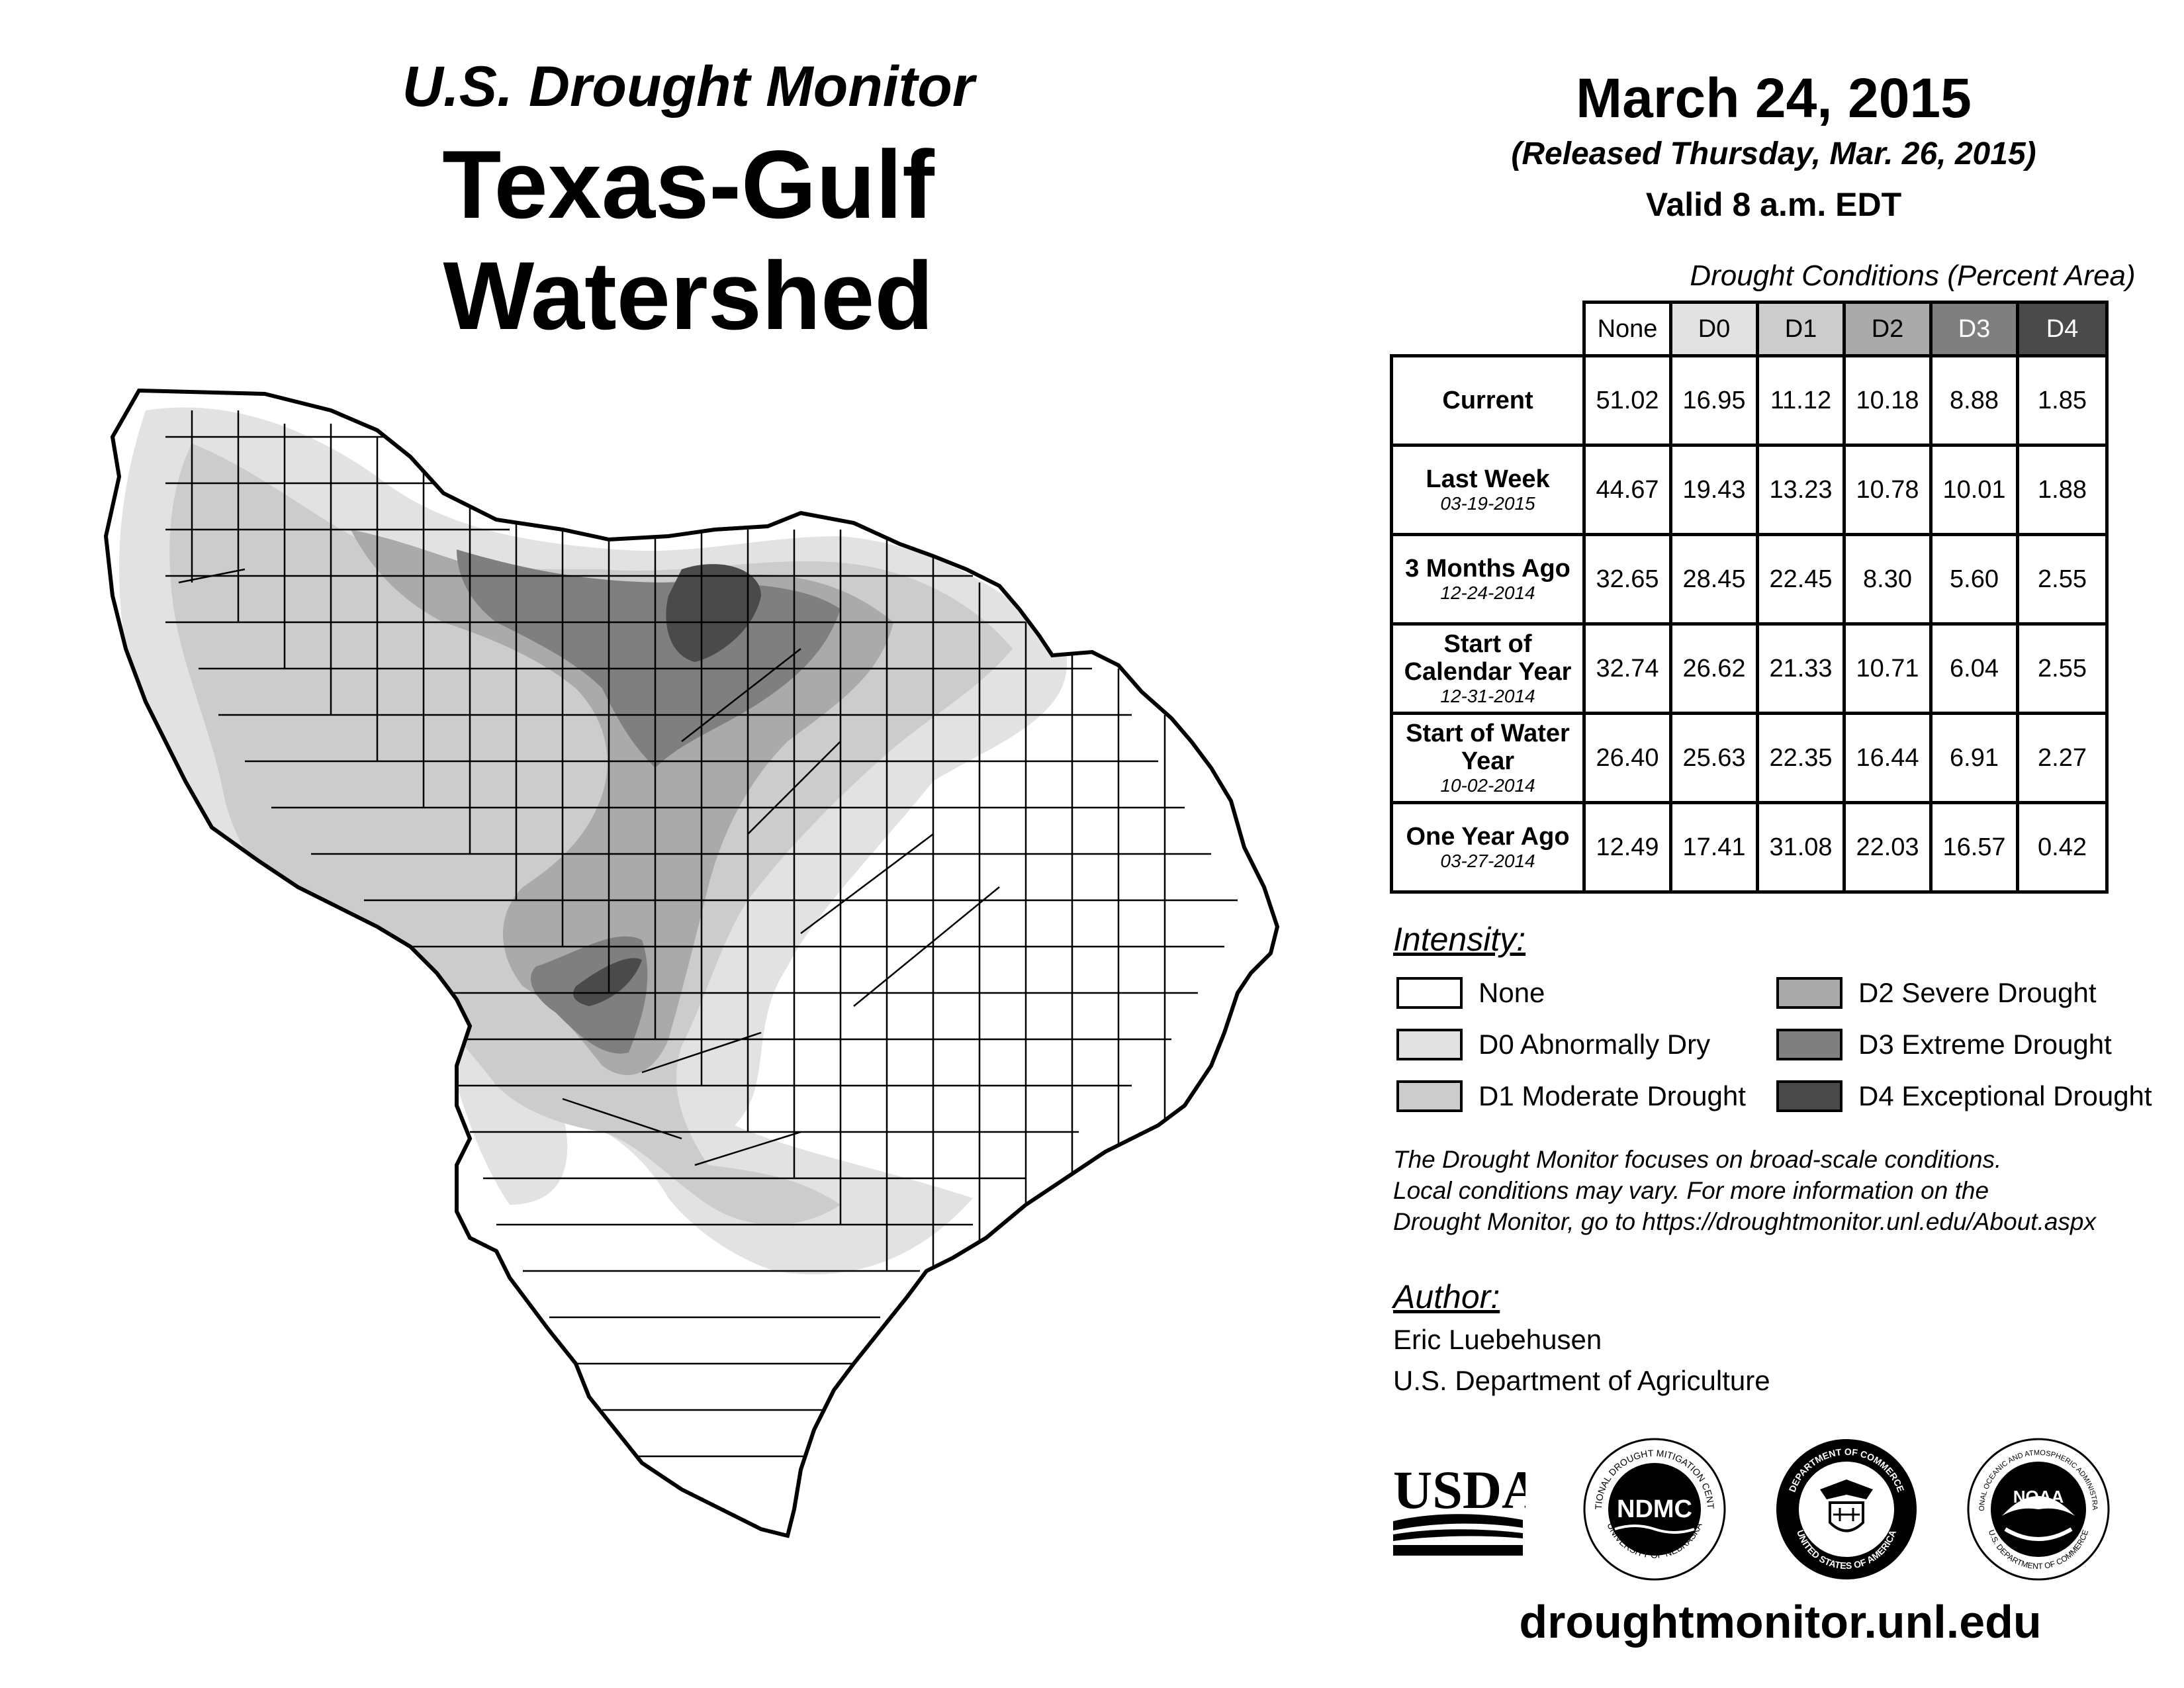  I want to click on table-header-row: None D0 D1 D2 D3 D4, so click(1750, 329).